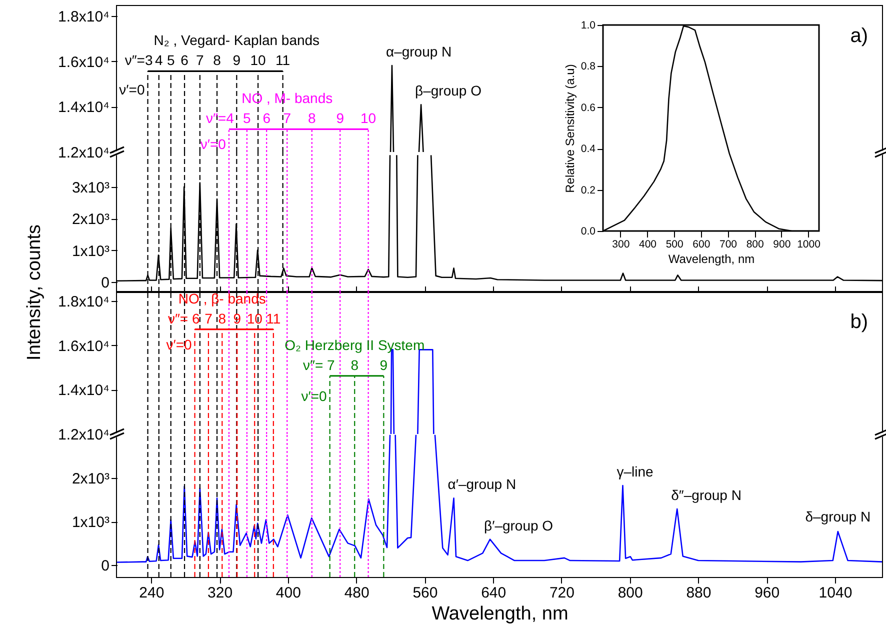 Image resolution: width=886 pixels, height=635 pixels. What do you see at coordinates (699, 593) in the screenshot?
I see `x-tick-label: 880` at bounding box center [699, 593].